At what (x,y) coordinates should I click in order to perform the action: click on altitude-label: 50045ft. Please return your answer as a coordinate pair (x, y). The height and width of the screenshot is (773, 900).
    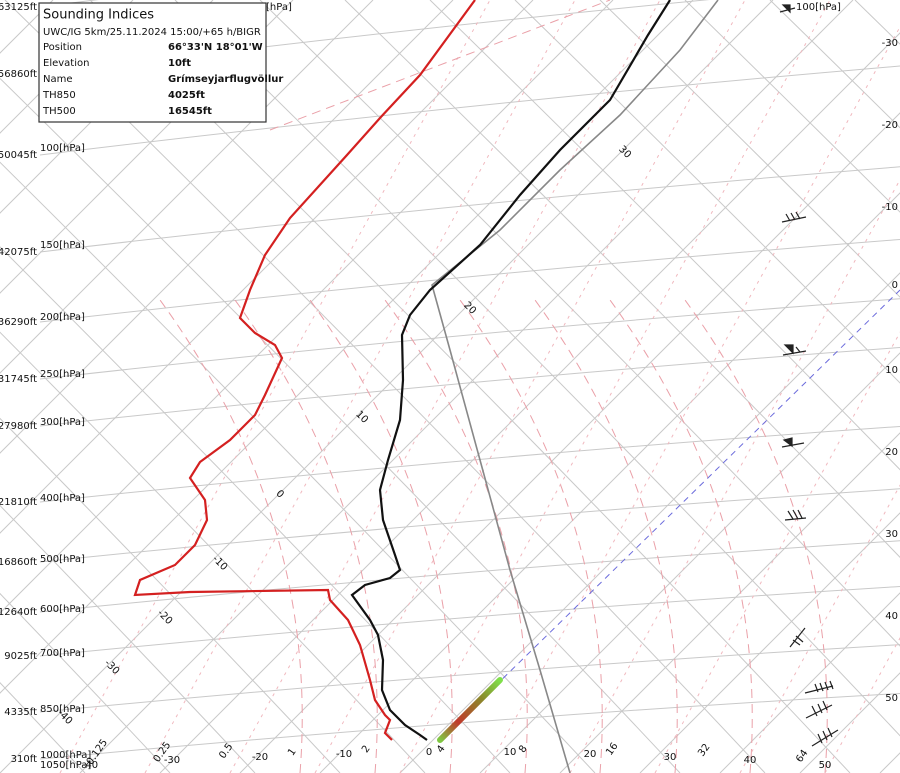
    Looking at the image, I should click on (18, 155).